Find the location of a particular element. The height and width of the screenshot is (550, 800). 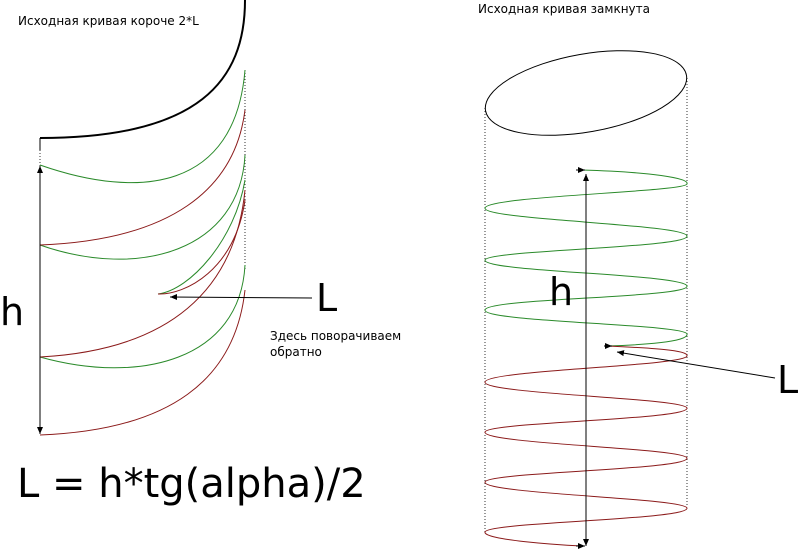

left-caption: Исходная кривая короче 2*L is located at coordinates (108, 21).